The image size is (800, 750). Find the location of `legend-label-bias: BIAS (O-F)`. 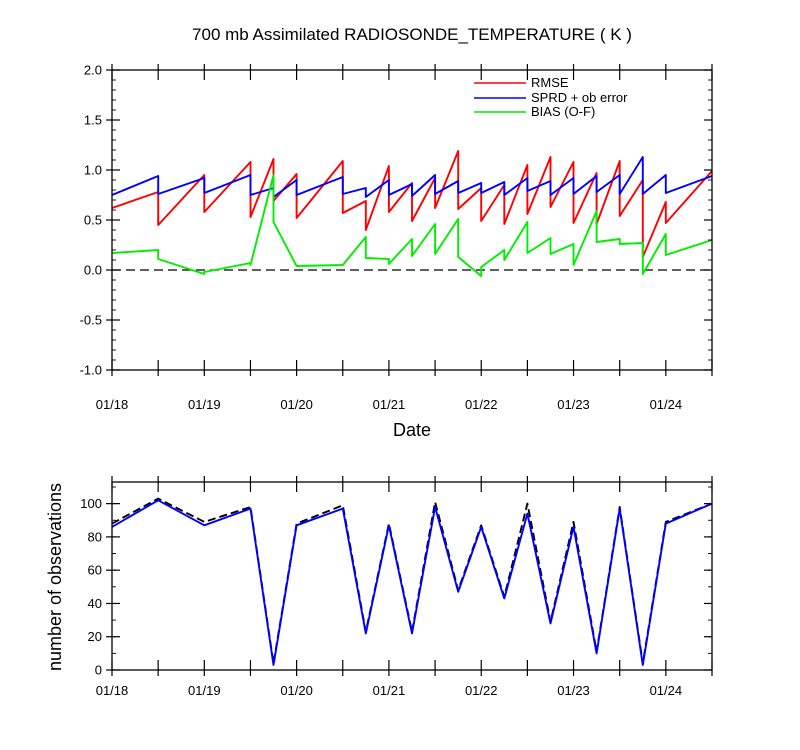

legend-label-bias: BIAS (O-F) is located at coordinates (563, 111).